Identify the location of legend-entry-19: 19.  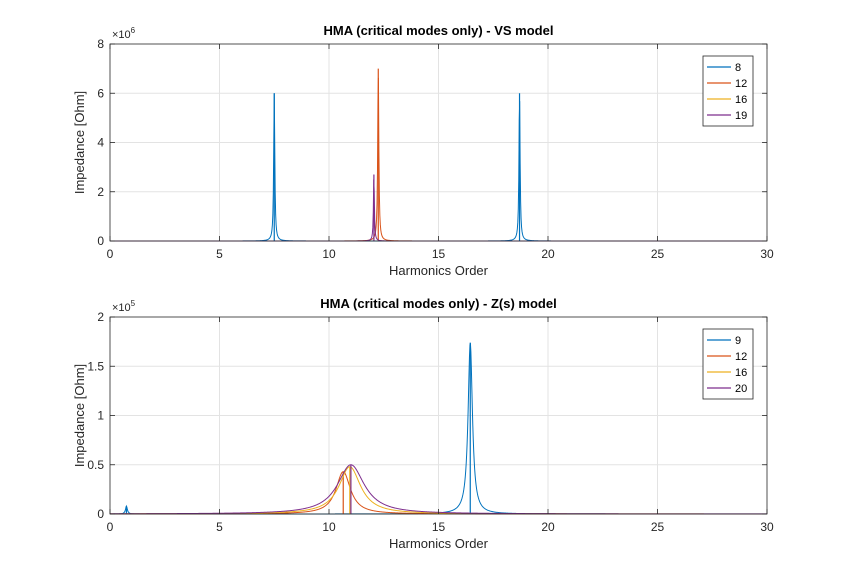
(741, 116).